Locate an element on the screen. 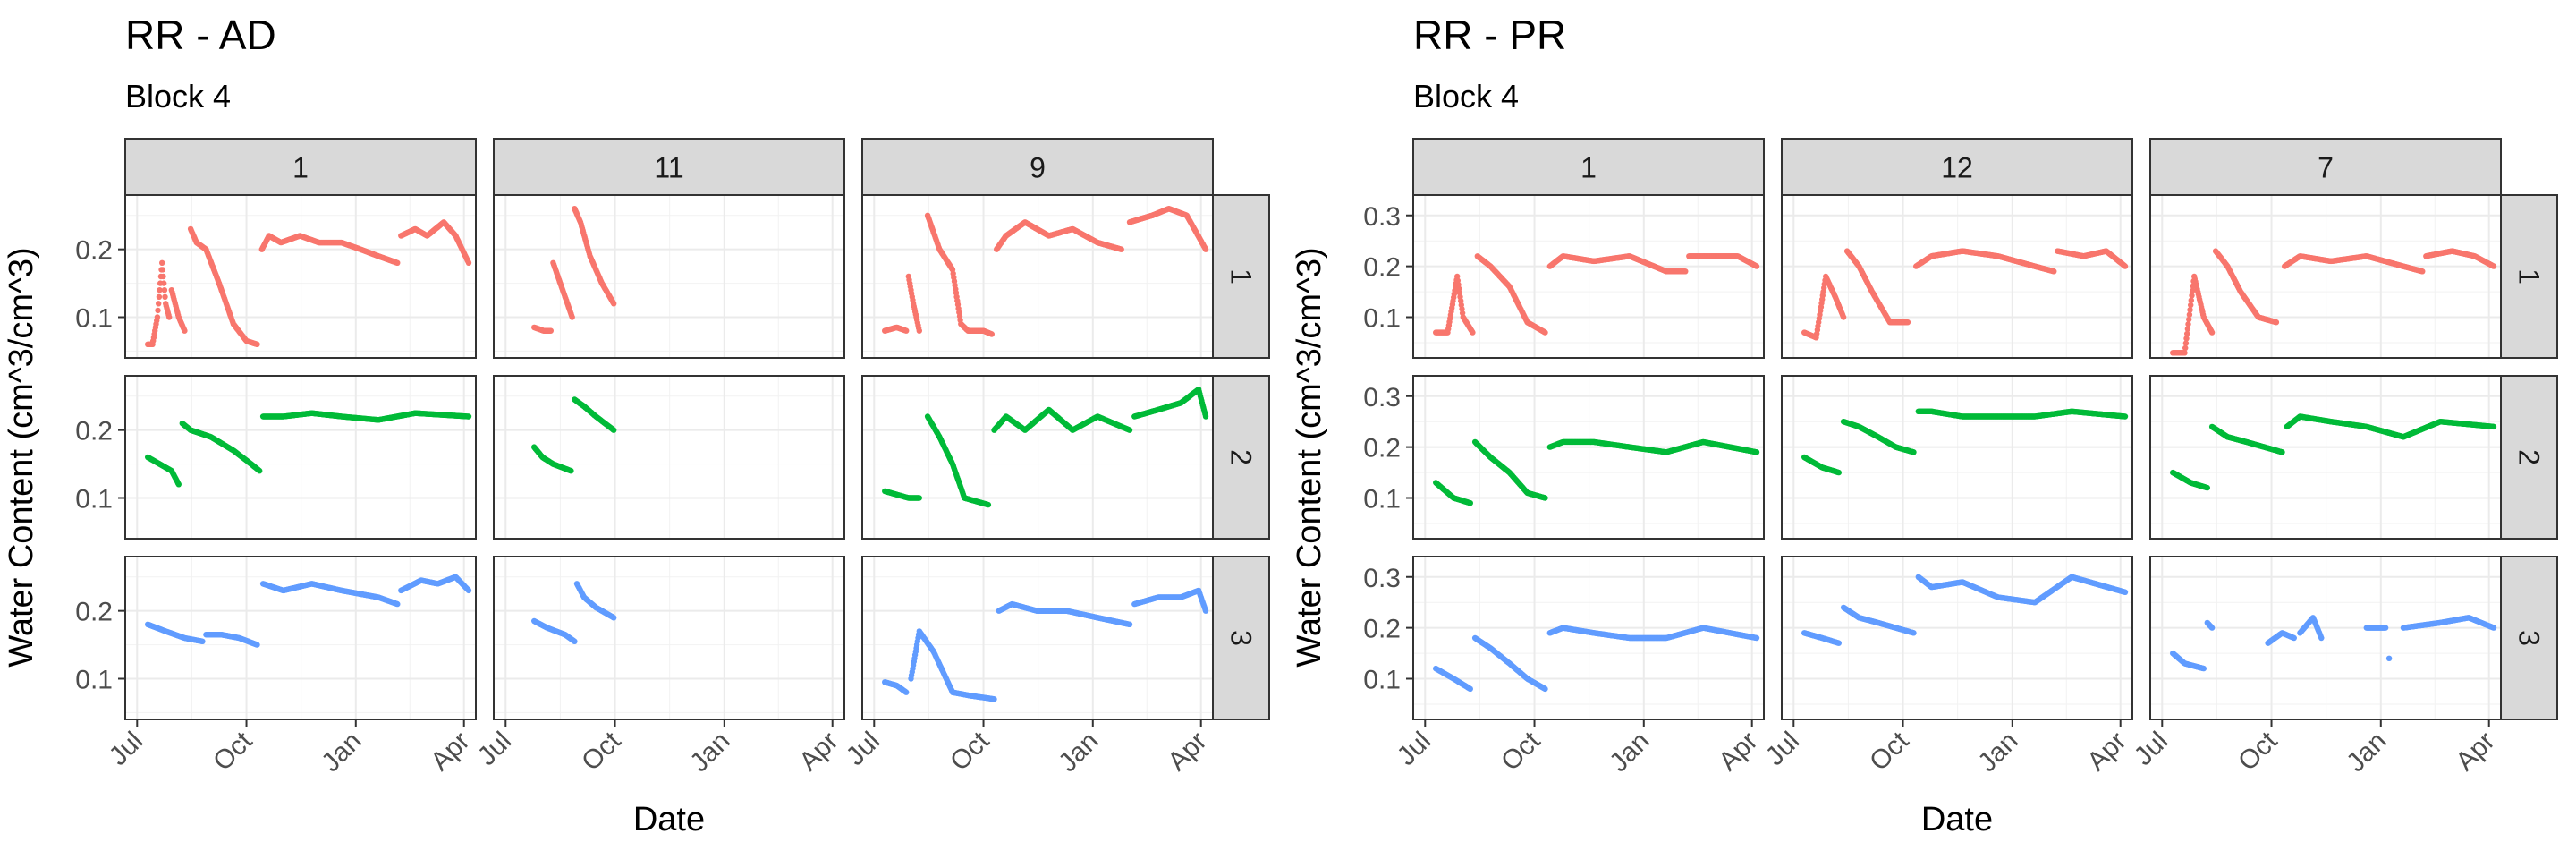  panel-1-1: 0.1 0.2 is located at coordinates (276, 276).